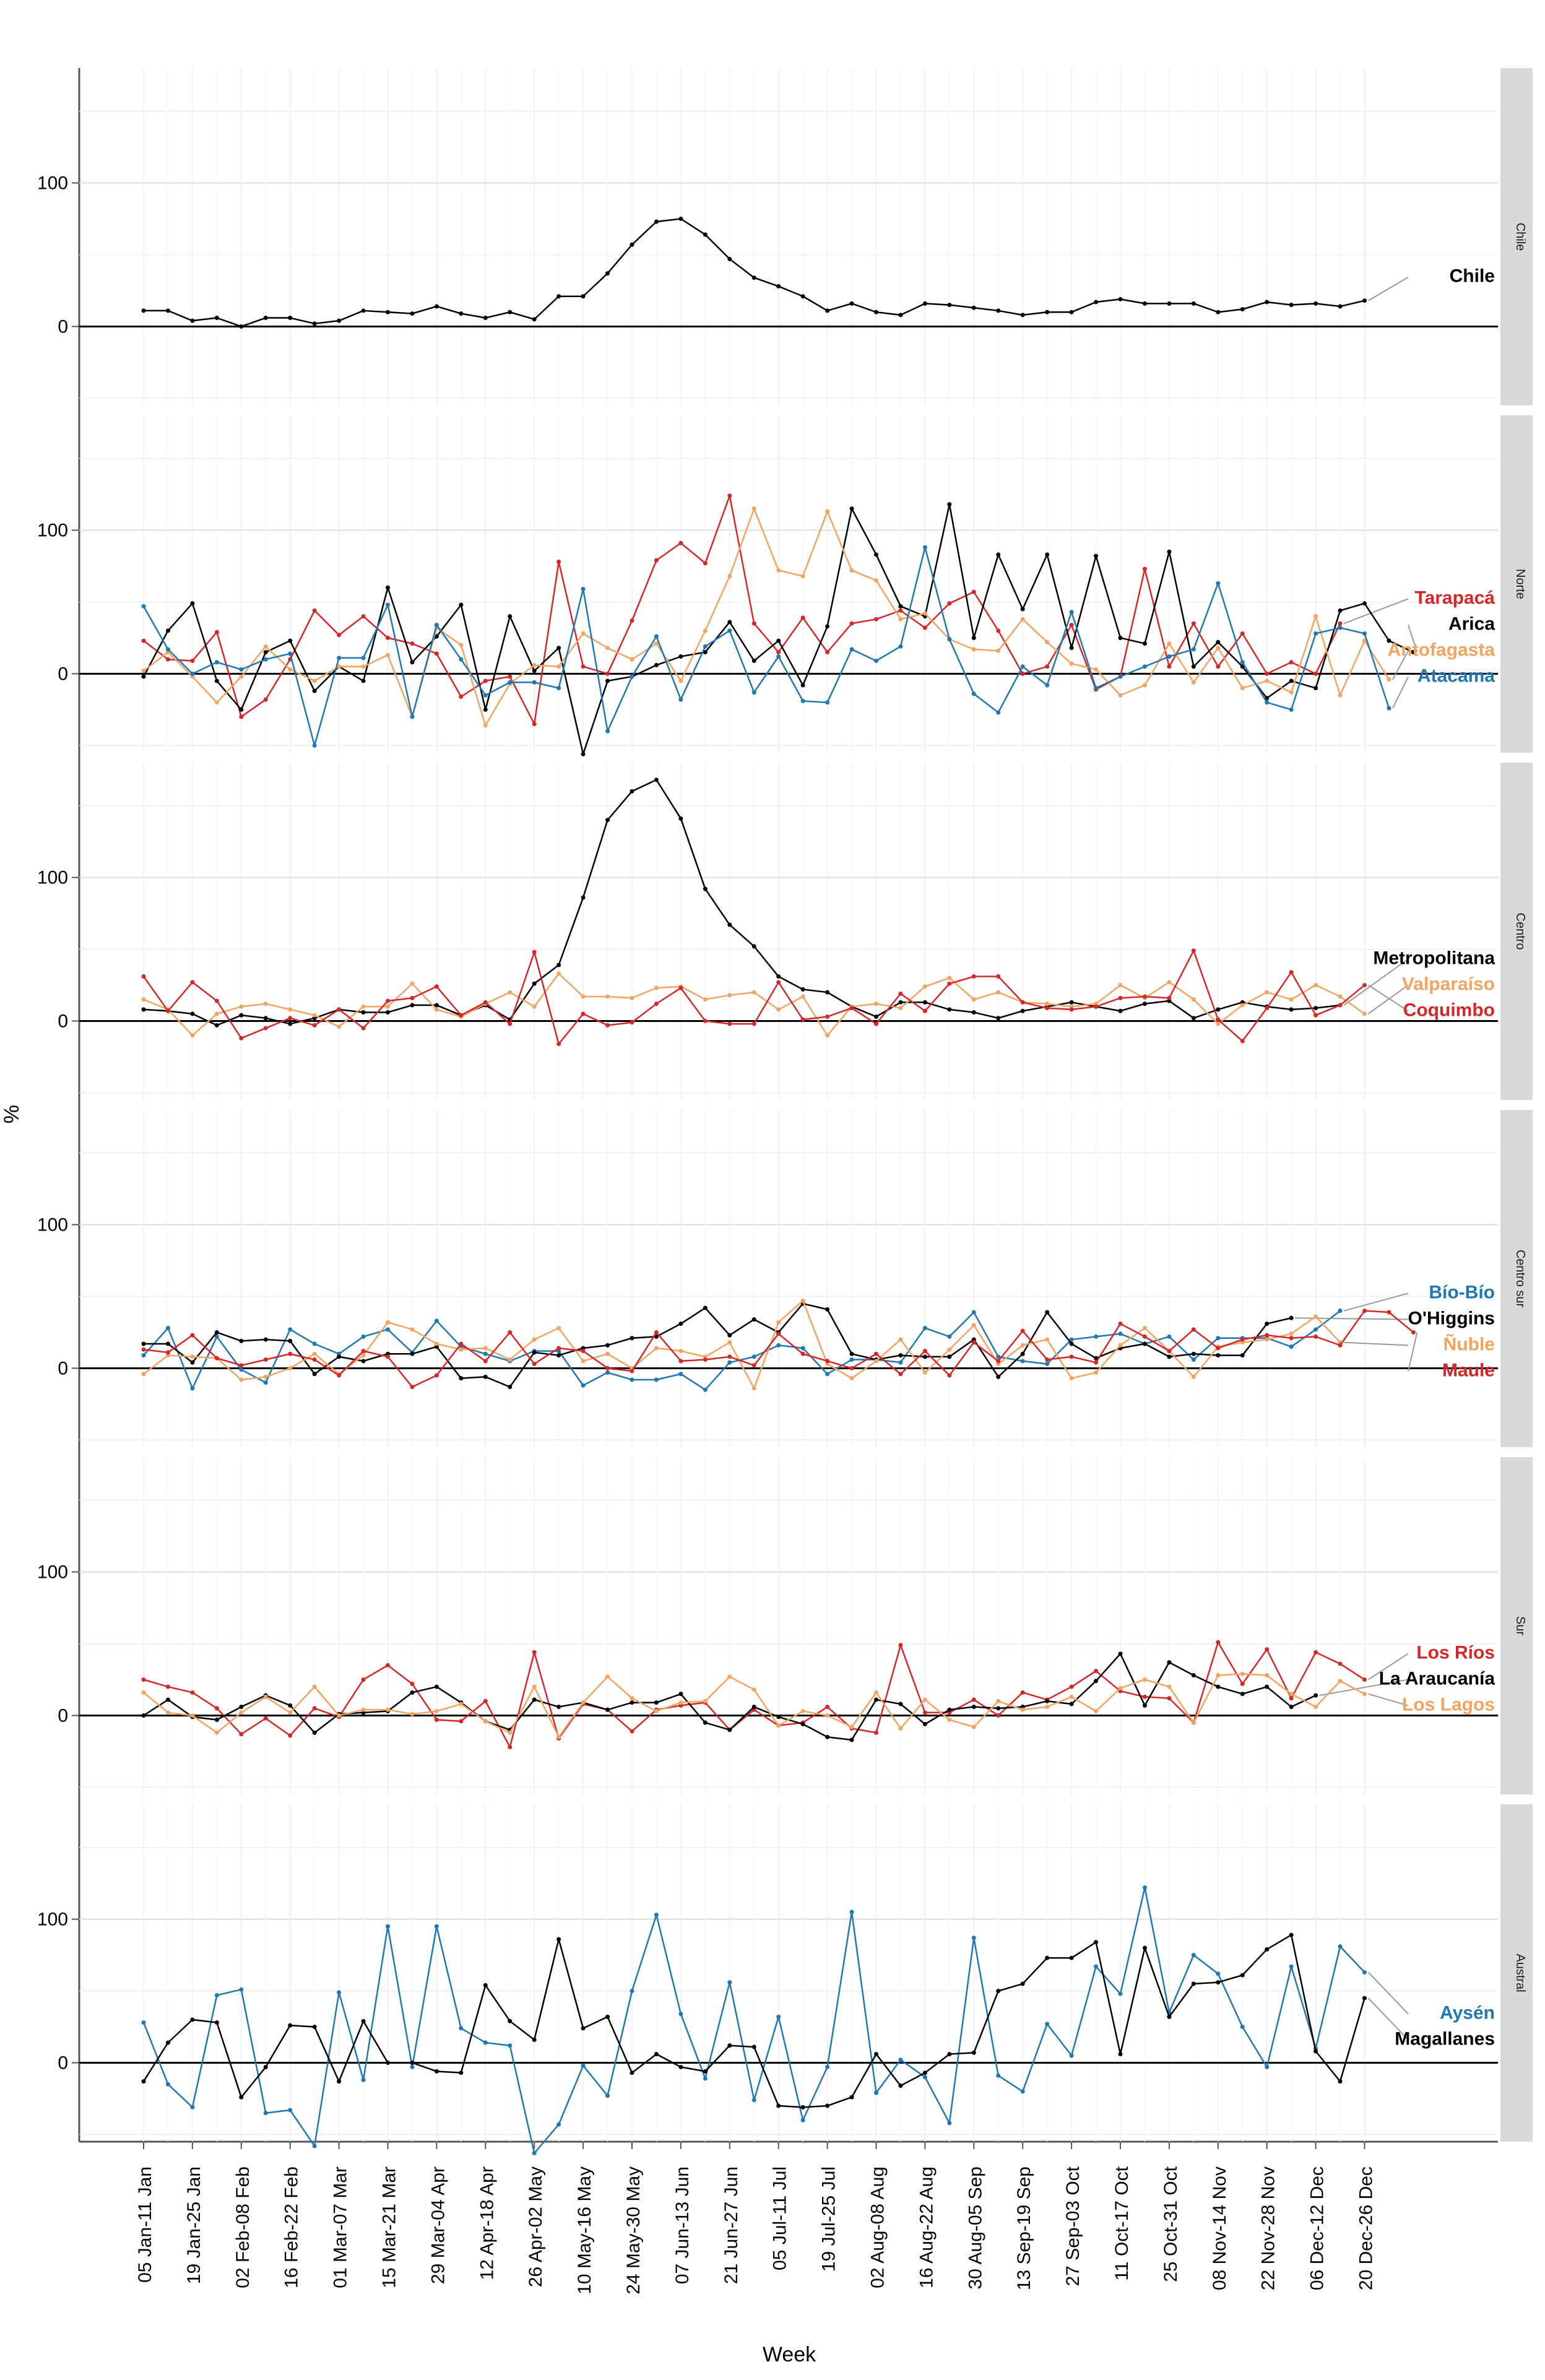 This screenshot has width=1545, height=2380. What do you see at coordinates (1448, 984) in the screenshot?
I see `series-label: Valparaíso` at bounding box center [1448, 984].